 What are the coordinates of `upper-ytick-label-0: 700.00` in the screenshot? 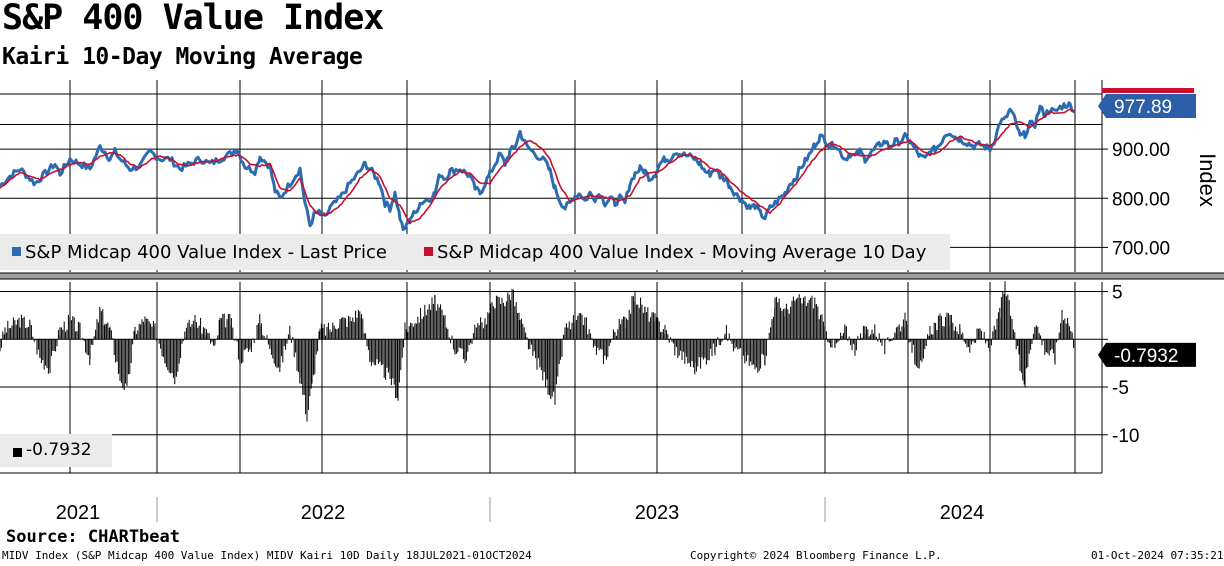 It's located at (1141, 248).